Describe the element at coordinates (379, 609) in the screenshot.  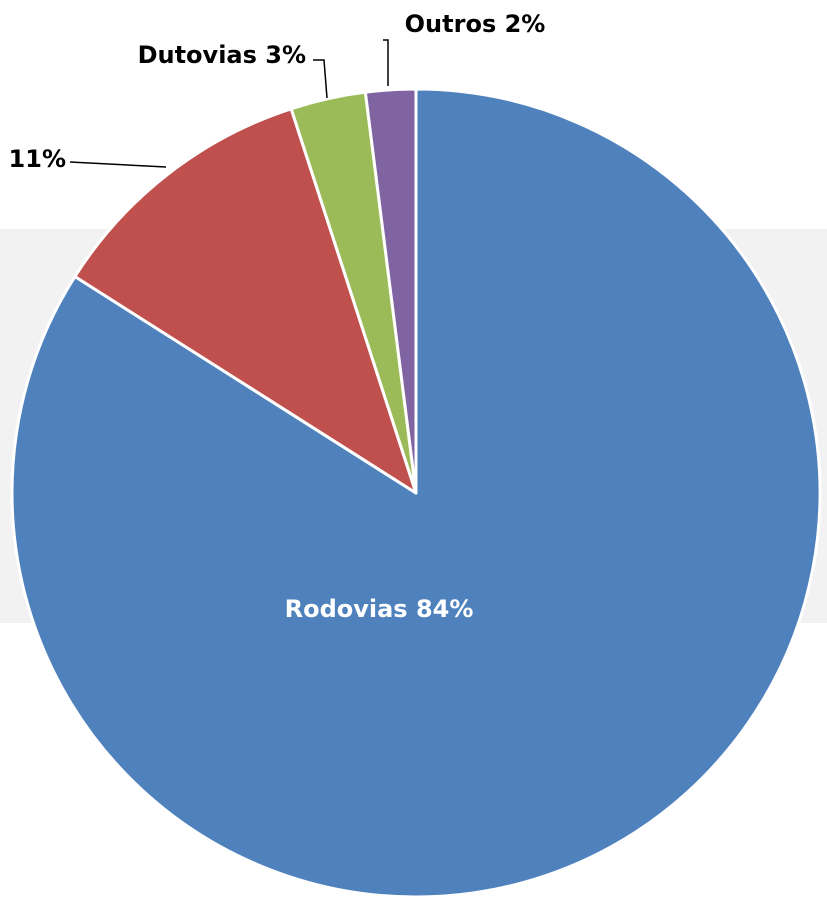
I see `slice-label-rodovias: Rodovias 84%` at that location.